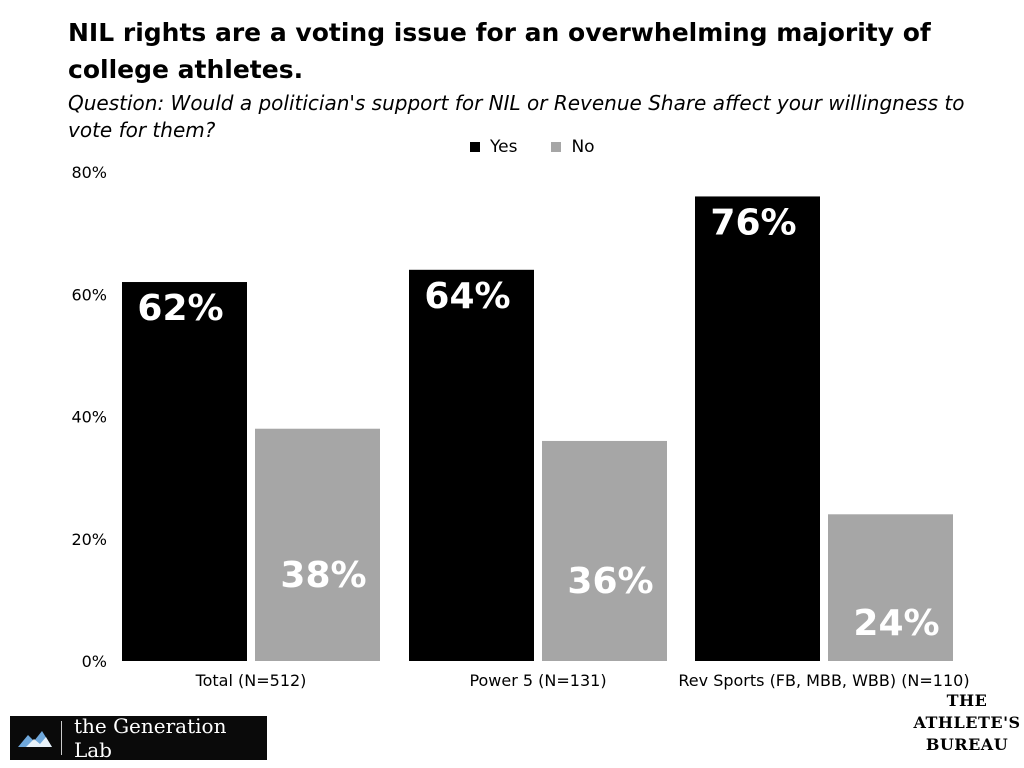 This screenshot has height=768, width=1024. I want to click on y-tick-label: 60%, so click(89, 294).